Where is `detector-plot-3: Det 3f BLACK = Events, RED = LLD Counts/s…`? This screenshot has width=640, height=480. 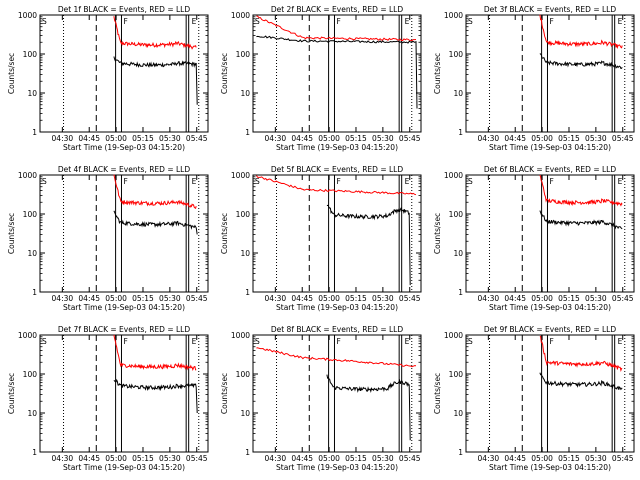 detector-plot-3: Det 3f BLACK = Events, RED = LLD Counts/s… is located at coordinates (534, 78).